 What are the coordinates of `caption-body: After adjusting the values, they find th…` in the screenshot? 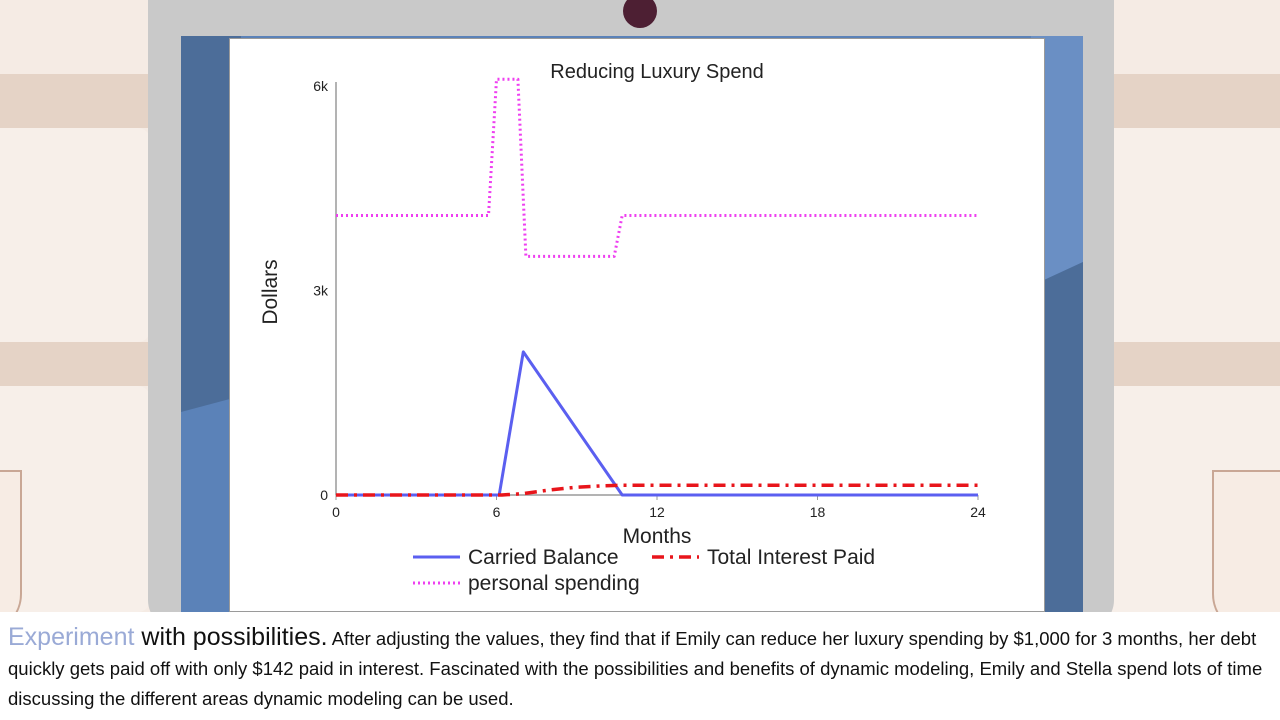 It's located at (635, 668).